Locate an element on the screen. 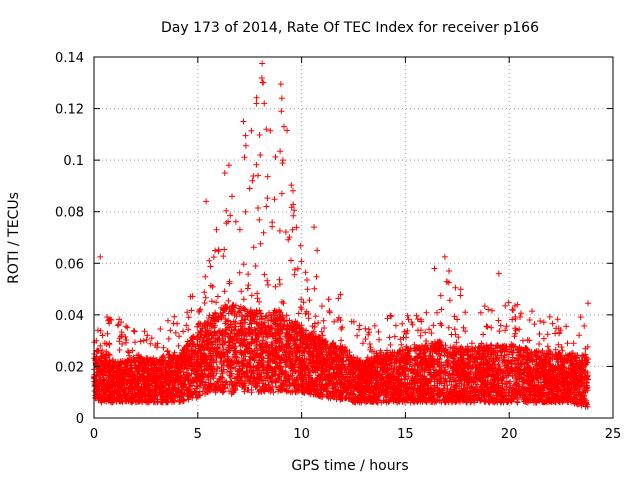 This screenshot has width=640, height=480. x-tick-label: 25 is located at coordinates (613, 434).